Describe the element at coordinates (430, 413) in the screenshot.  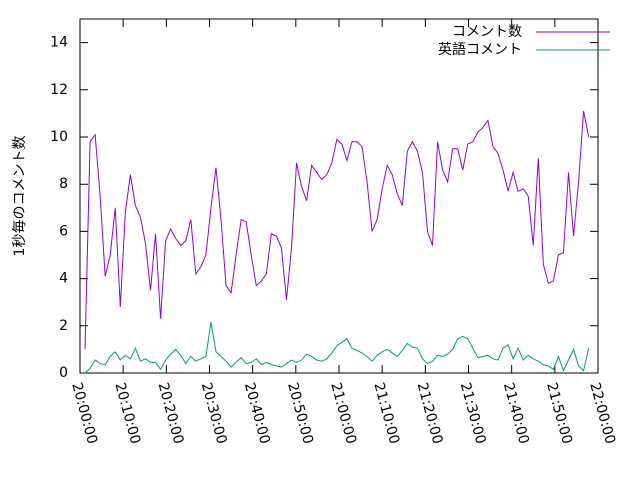
I see `x-tick-label: 21:20:00` at that location.